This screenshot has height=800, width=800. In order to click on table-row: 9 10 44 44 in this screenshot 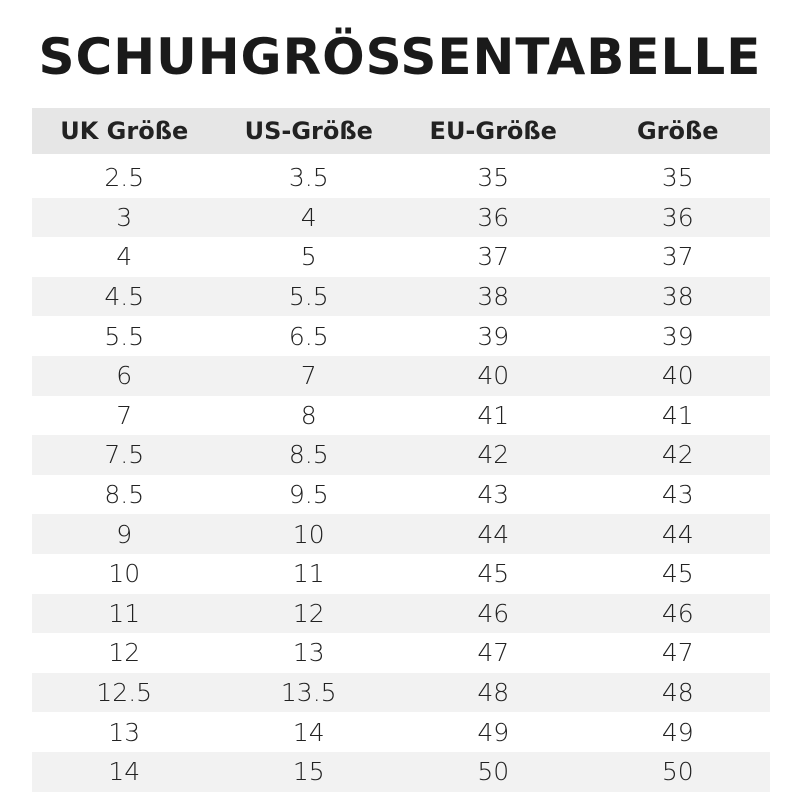, I will do `click(401, 534)`.